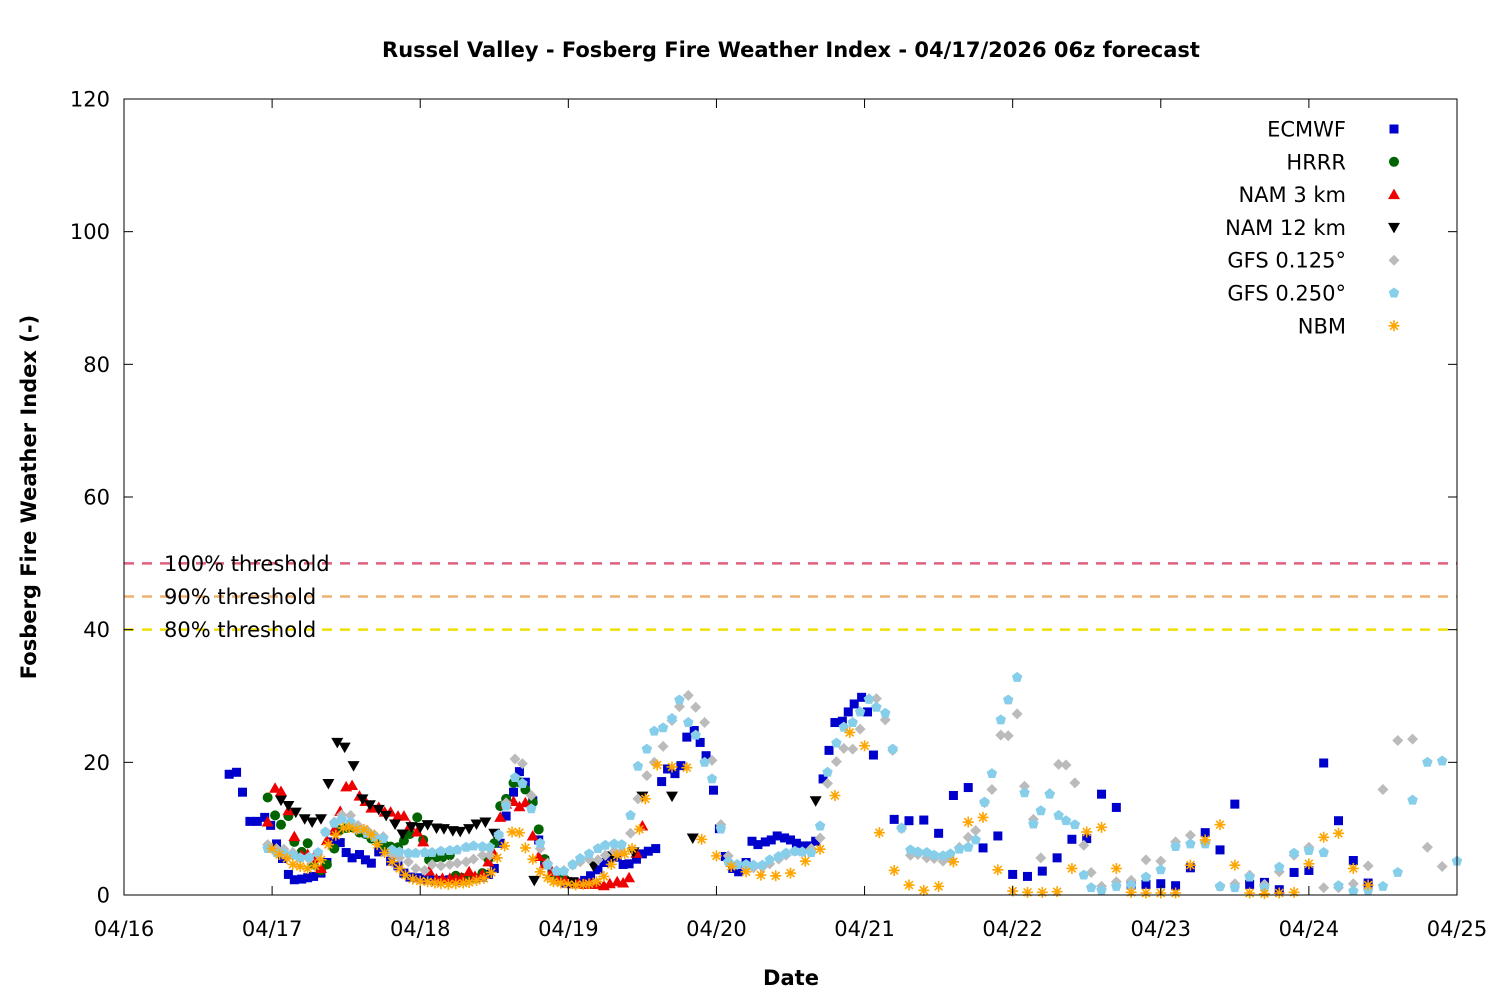 The height and width of the screenshot is (1000, 1500). Describe the element at coordinates (240, 630) in the screenshot. I see `threshold-label-2: 80% threshold` at that location.